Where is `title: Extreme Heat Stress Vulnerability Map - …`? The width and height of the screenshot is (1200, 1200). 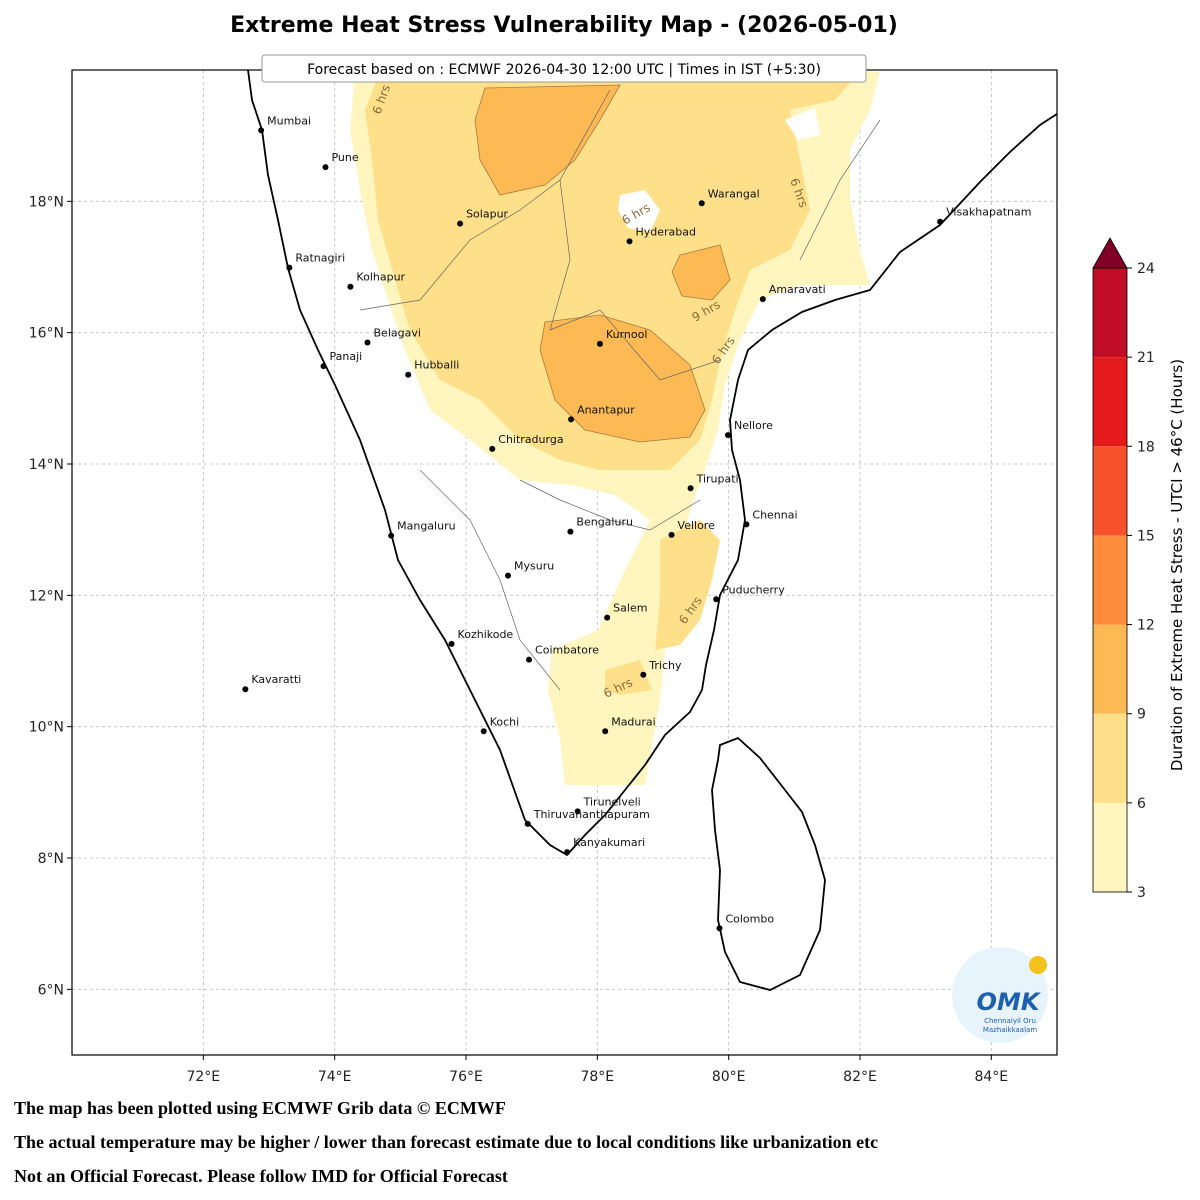 title: Extreme Heat Stress Vulnerability Map - … is located at coordinates (564, 25).